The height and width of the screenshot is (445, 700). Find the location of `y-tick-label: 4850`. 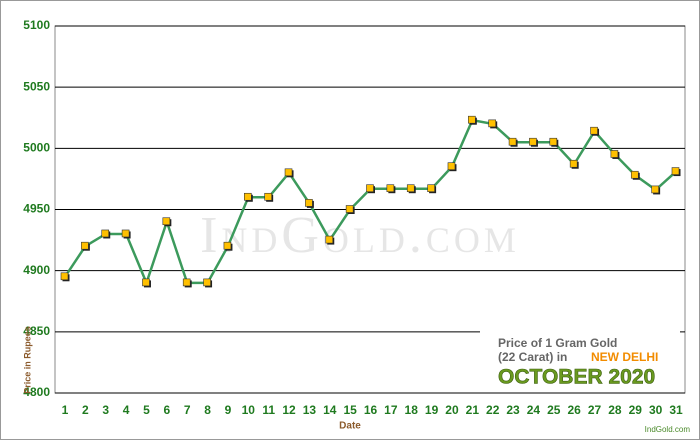

y-tick-label: 4850 is located at coordinates (36, 331).